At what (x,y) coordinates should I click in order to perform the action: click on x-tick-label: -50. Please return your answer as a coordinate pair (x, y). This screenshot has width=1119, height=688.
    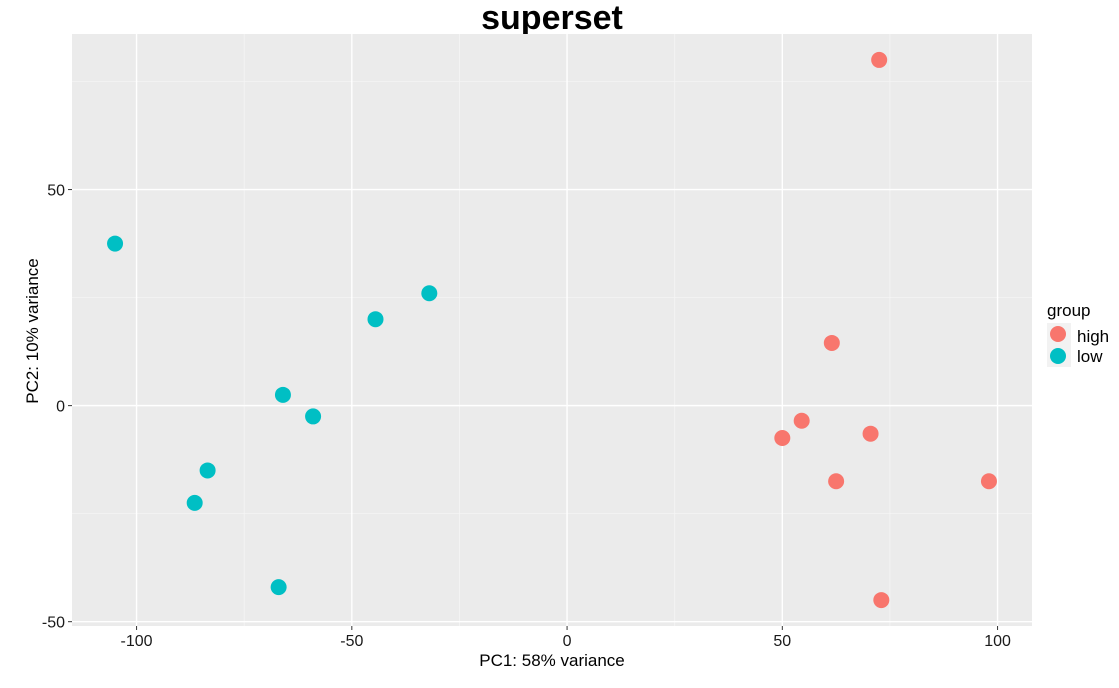
    Looking at the image, I should click on (351, 641).